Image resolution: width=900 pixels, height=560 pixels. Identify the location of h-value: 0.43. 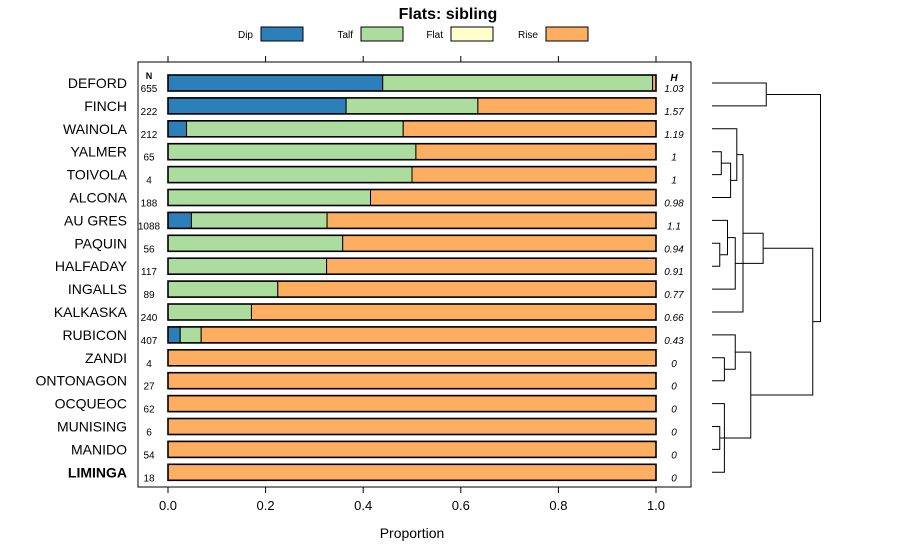
(674, 341).